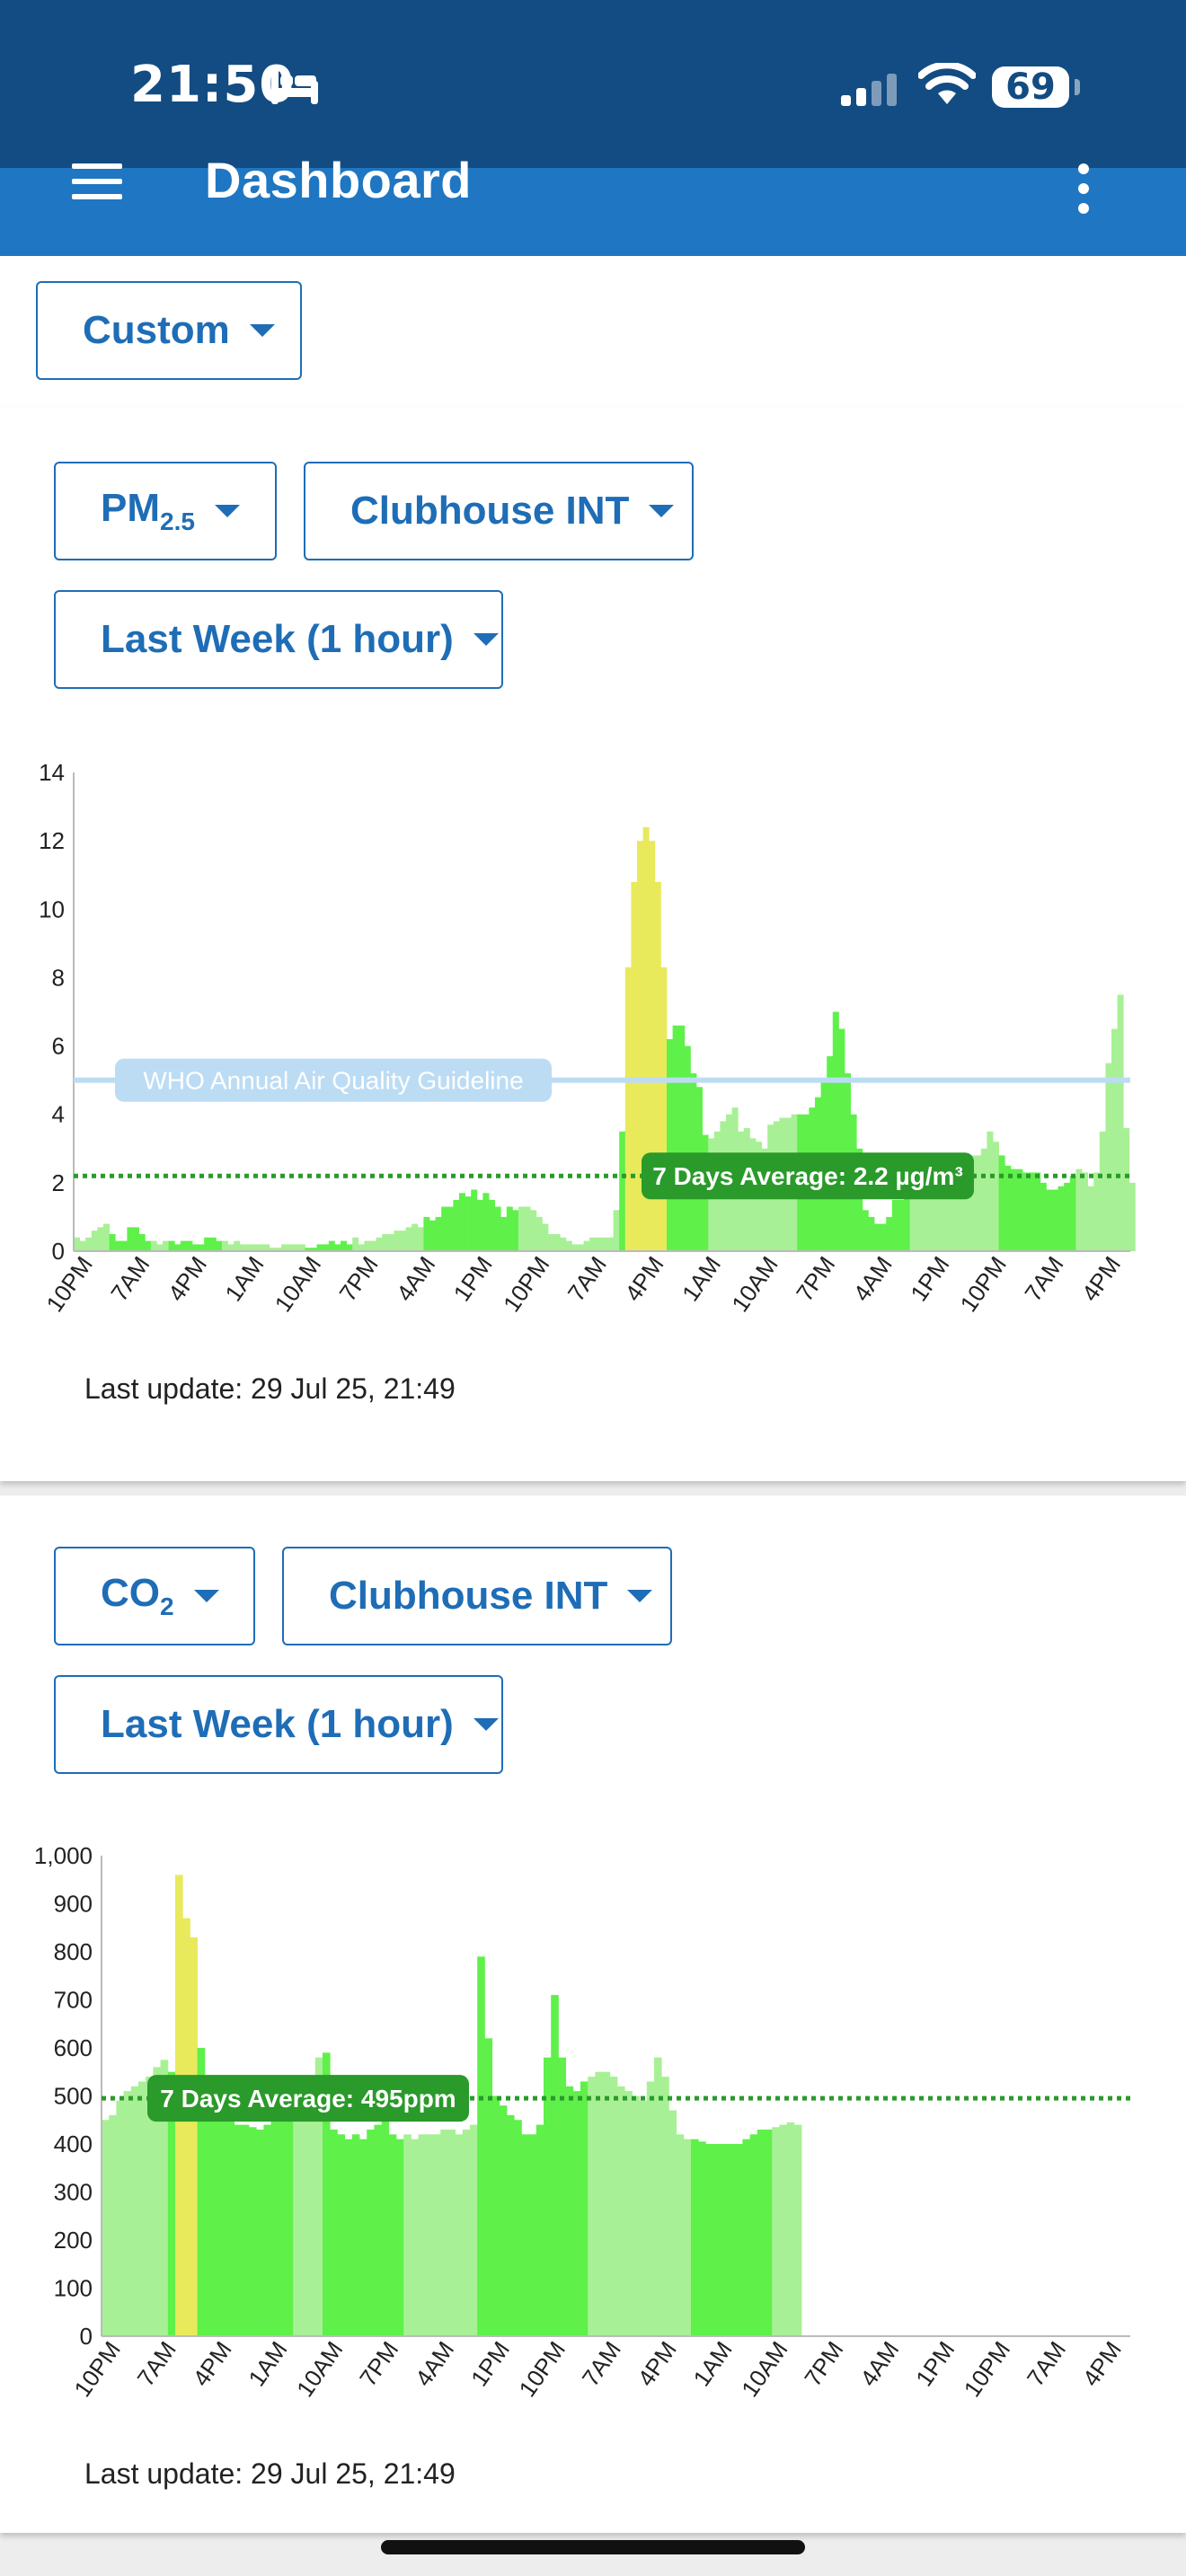  What do you see at coordinates (262, 330) in the screenshot?
I see `chevron-down-icon` at bounding box center [262, 330].